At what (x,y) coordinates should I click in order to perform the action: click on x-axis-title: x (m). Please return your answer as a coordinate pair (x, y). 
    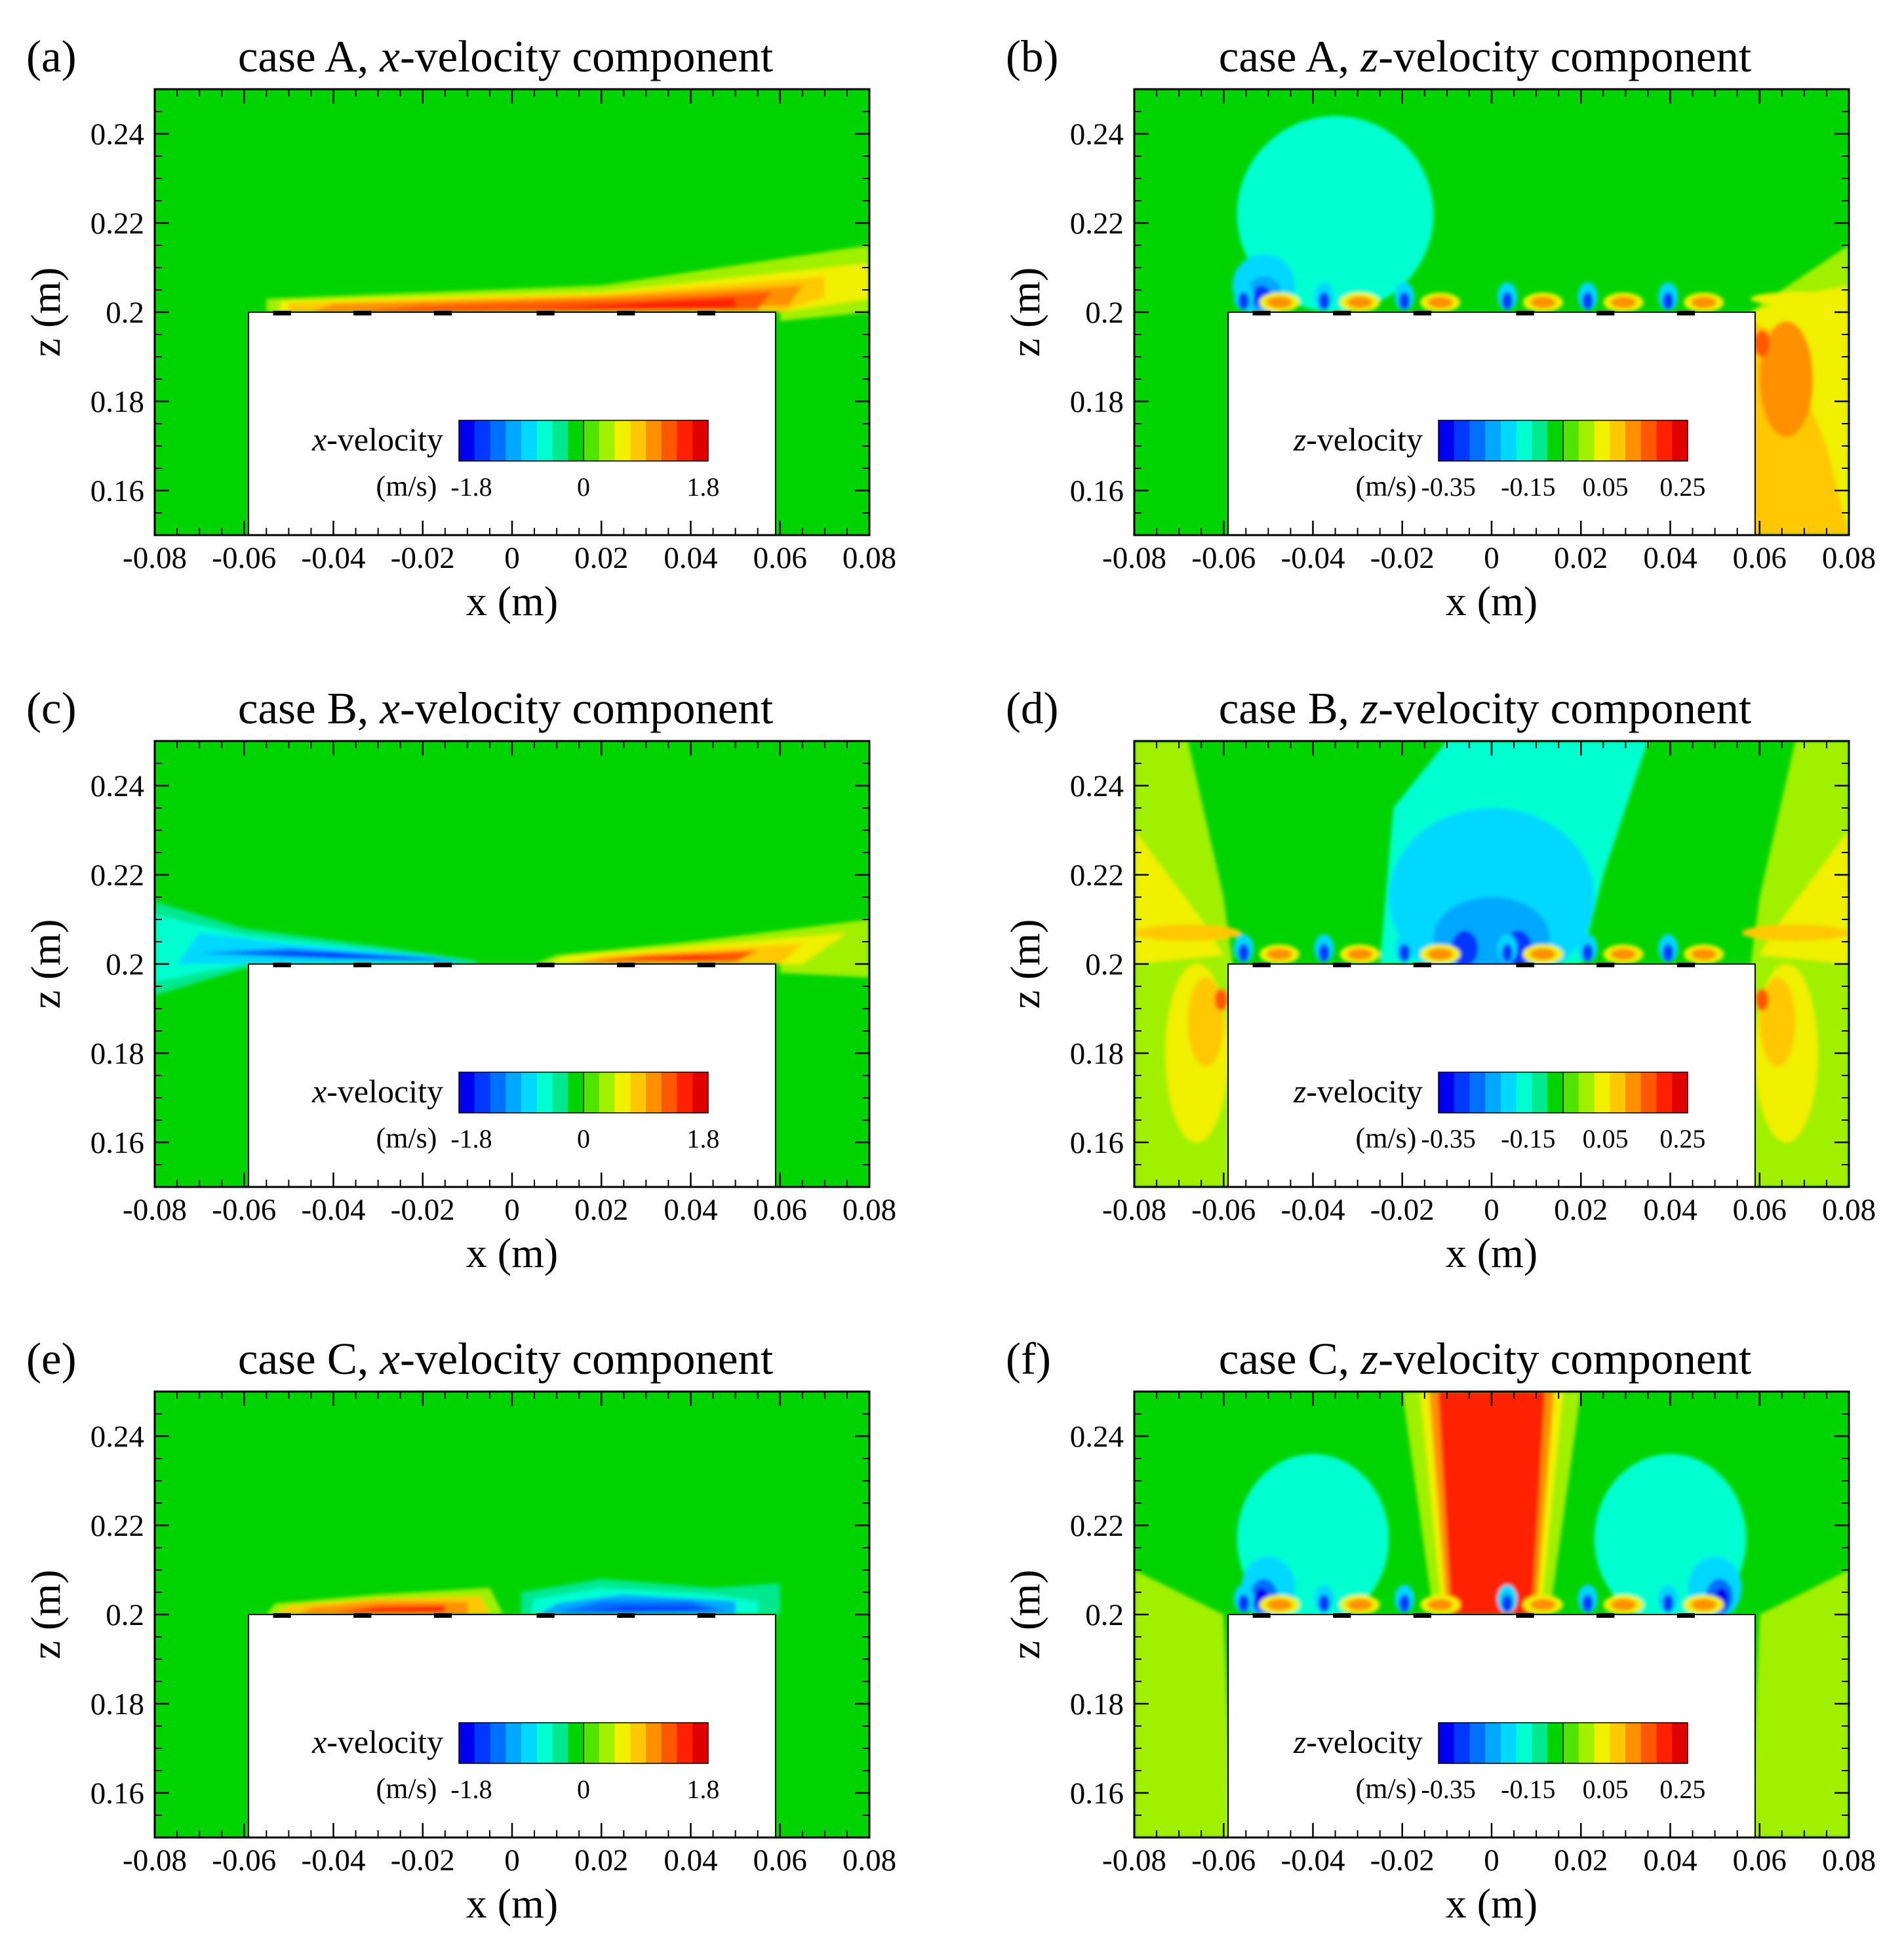
    Looking at the image, I should click on (512, 1903).